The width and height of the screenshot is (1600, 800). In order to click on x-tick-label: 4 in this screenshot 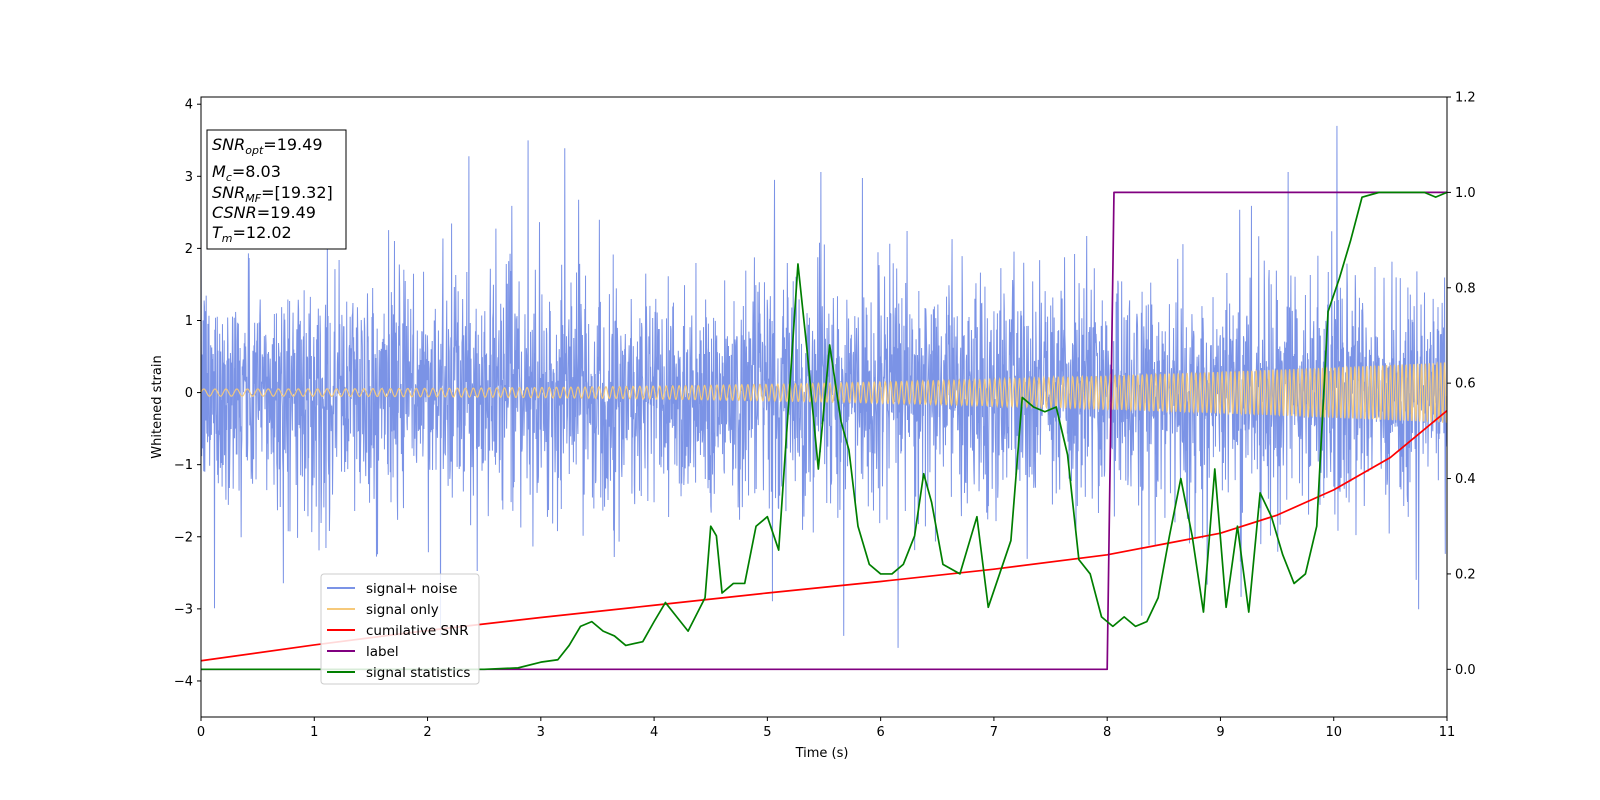, I will do `click(654, 732)`.